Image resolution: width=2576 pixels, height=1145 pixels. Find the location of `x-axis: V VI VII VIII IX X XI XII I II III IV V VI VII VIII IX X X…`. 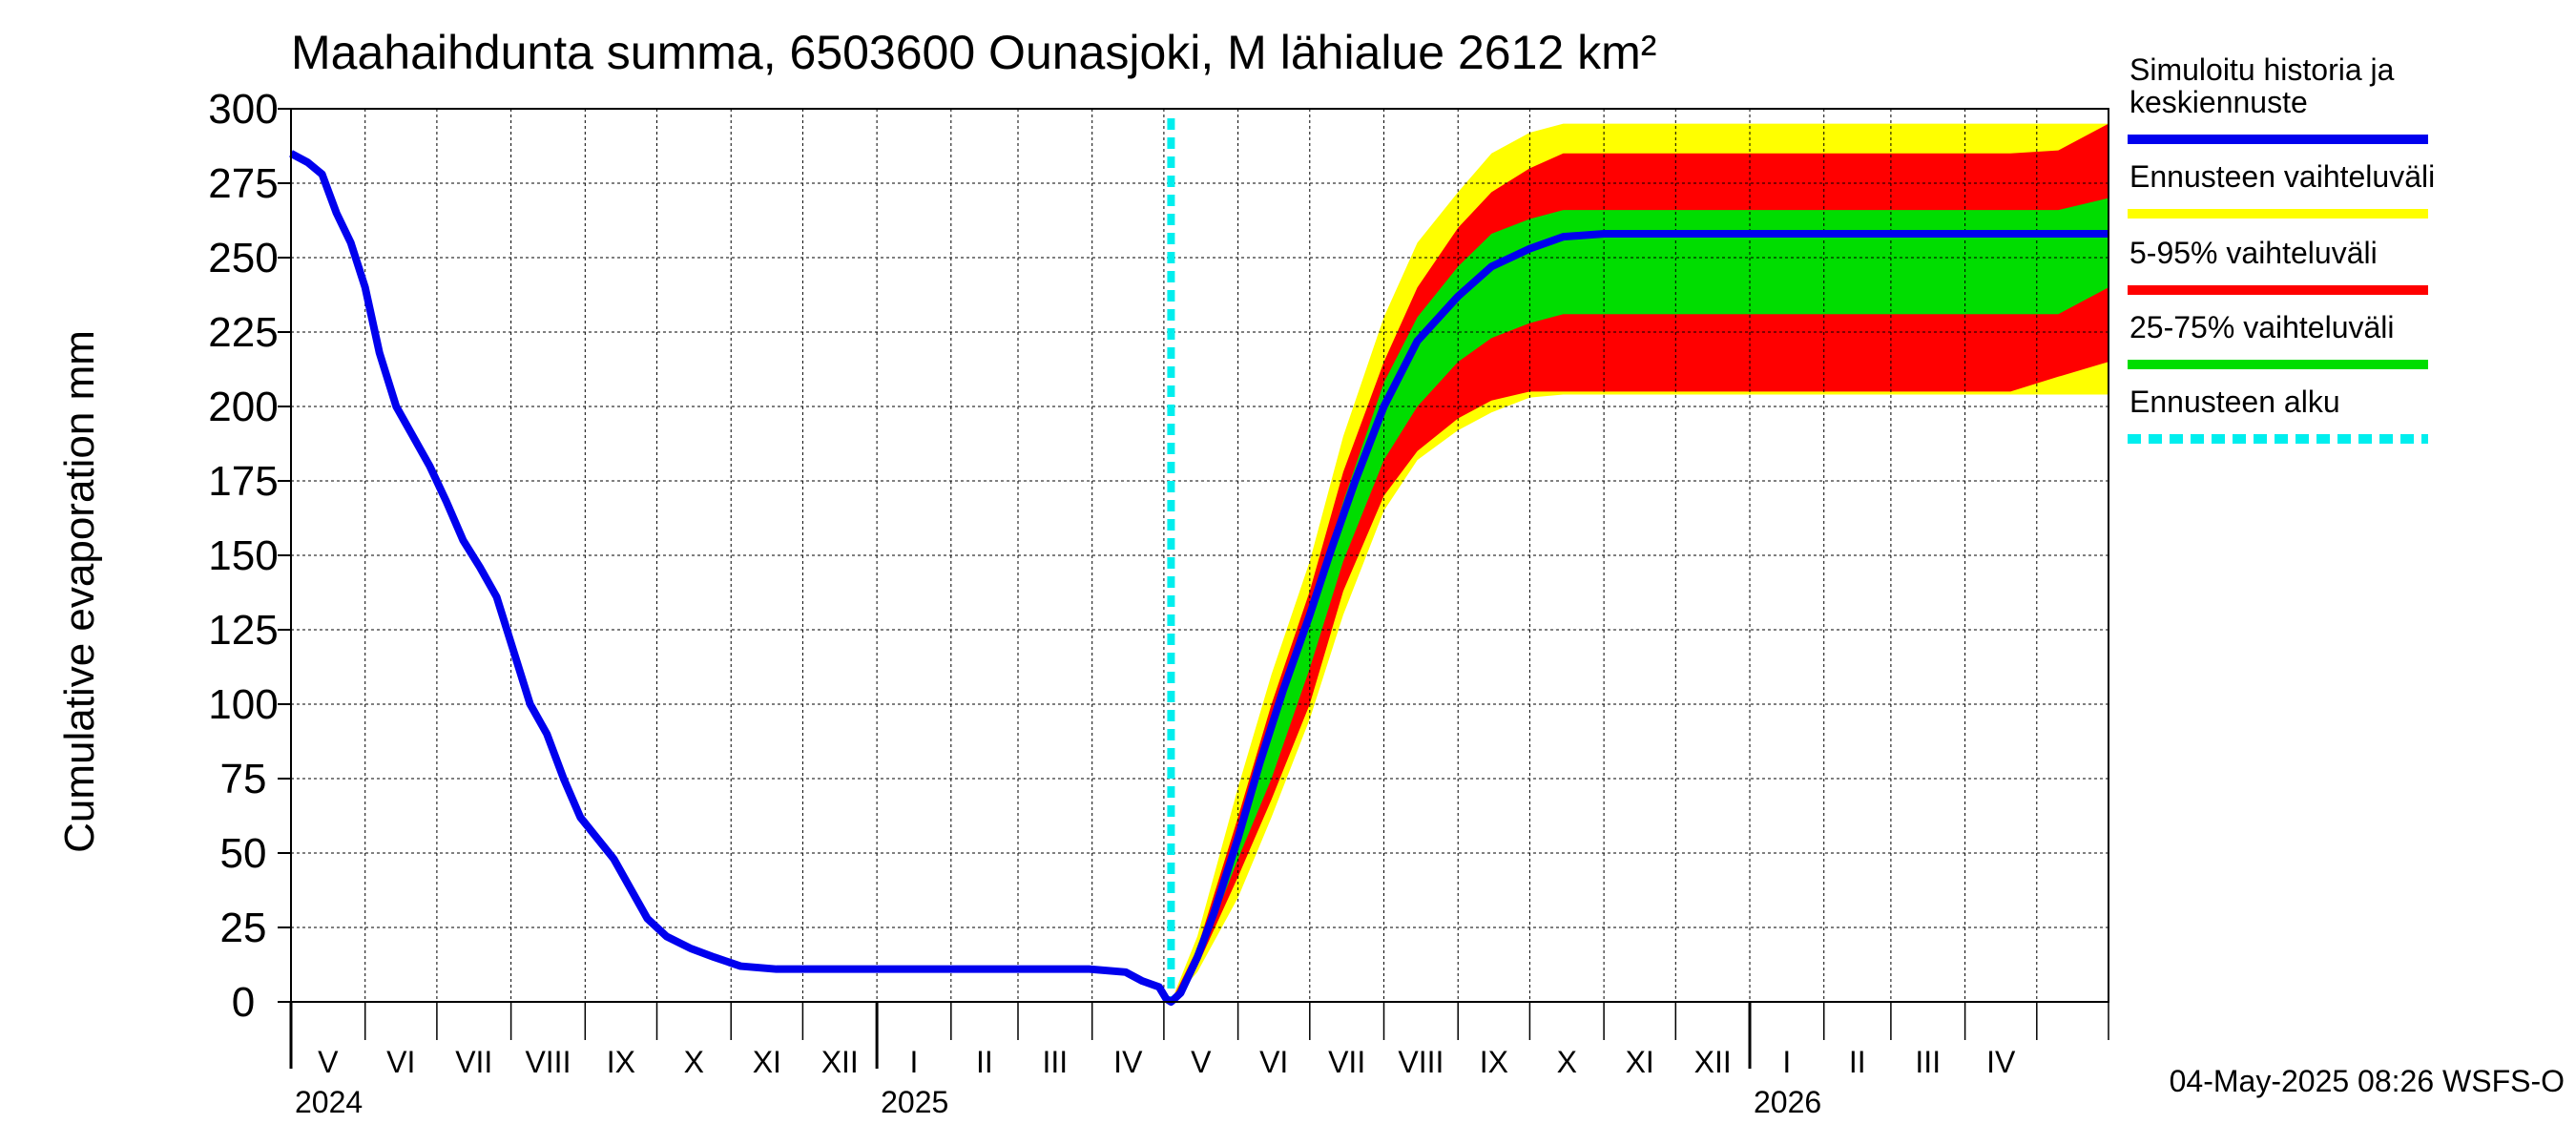

x-axis: V VI VII VIII IX X XI XII I II III IV V VI VII VIII IX X X… is located at coordinates (1199, 1060).